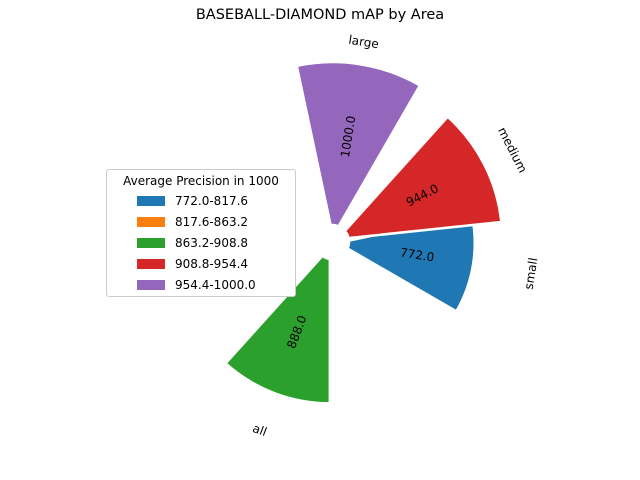 This screenshot has height=480, width=640. I want to click on legend-label: 863.2-908.8, so click(212, 243).